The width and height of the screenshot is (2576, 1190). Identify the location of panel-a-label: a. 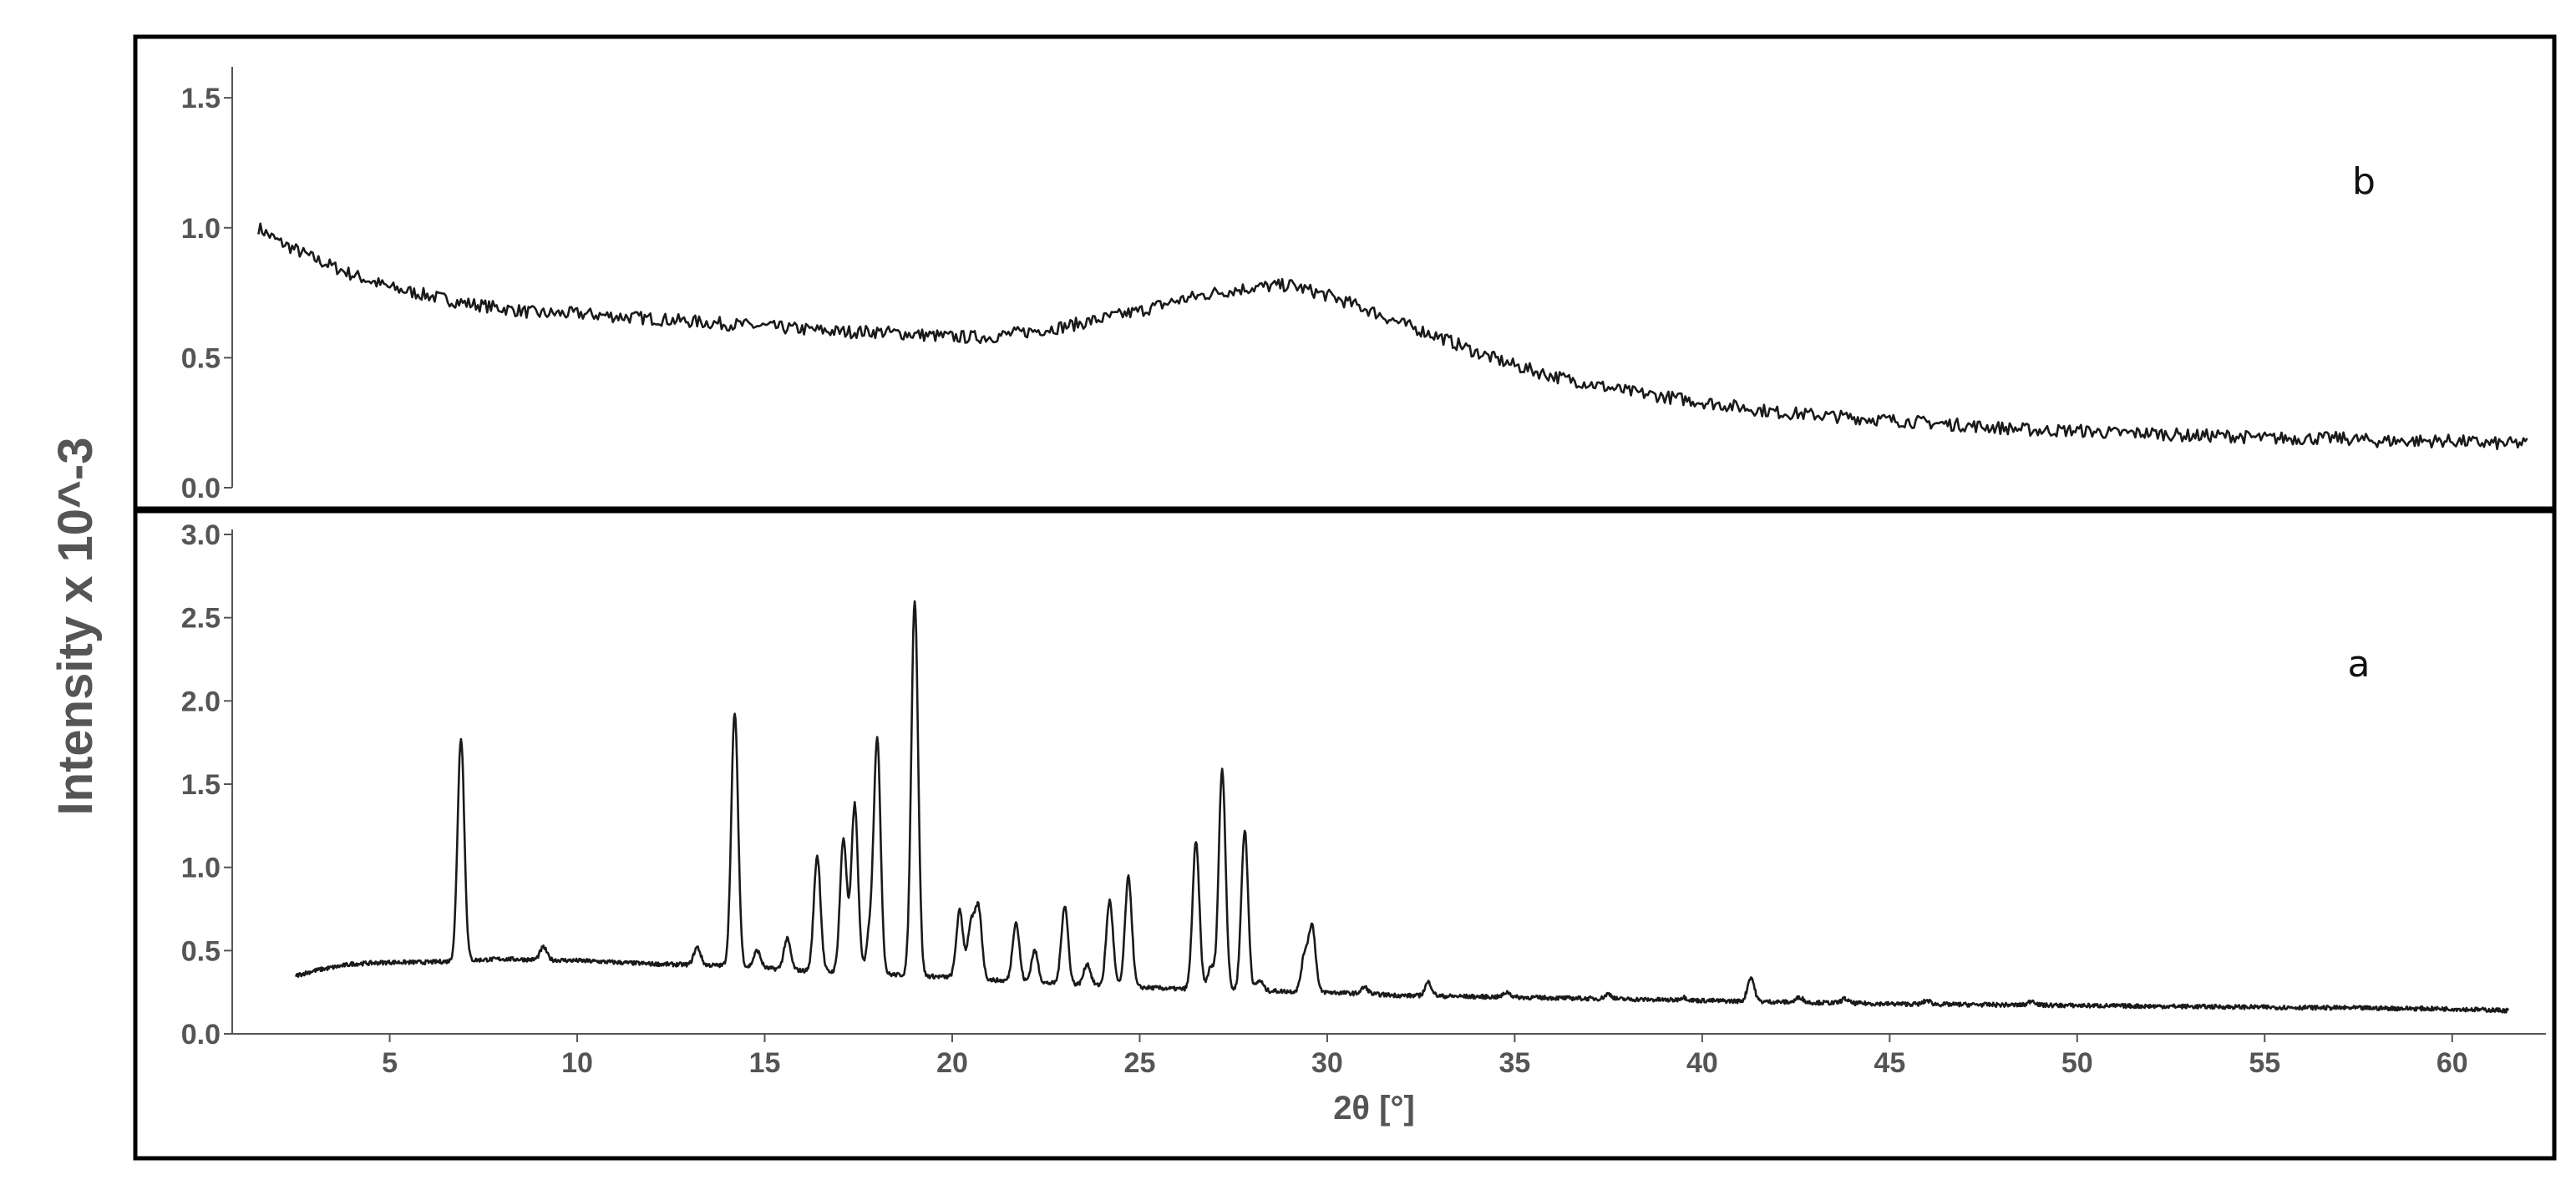
(2359, 664).